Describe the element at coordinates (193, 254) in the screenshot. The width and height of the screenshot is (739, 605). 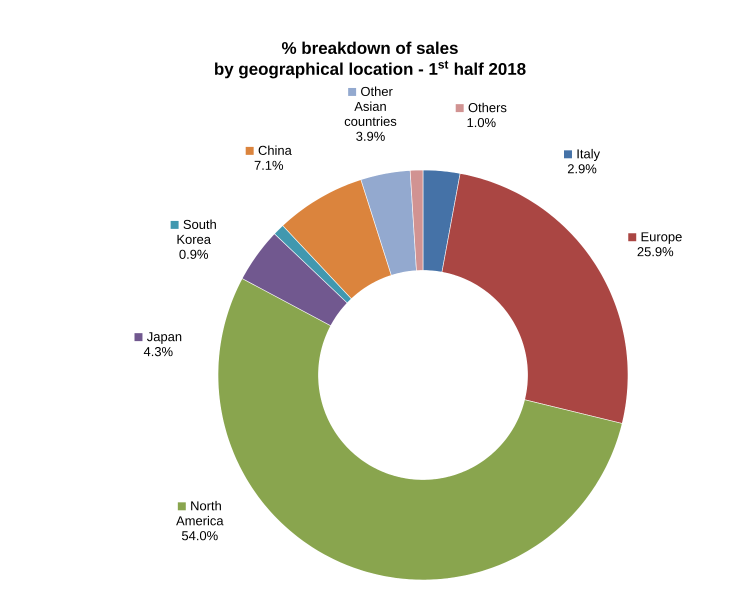
I see `data-label: 0.9%` at that location.